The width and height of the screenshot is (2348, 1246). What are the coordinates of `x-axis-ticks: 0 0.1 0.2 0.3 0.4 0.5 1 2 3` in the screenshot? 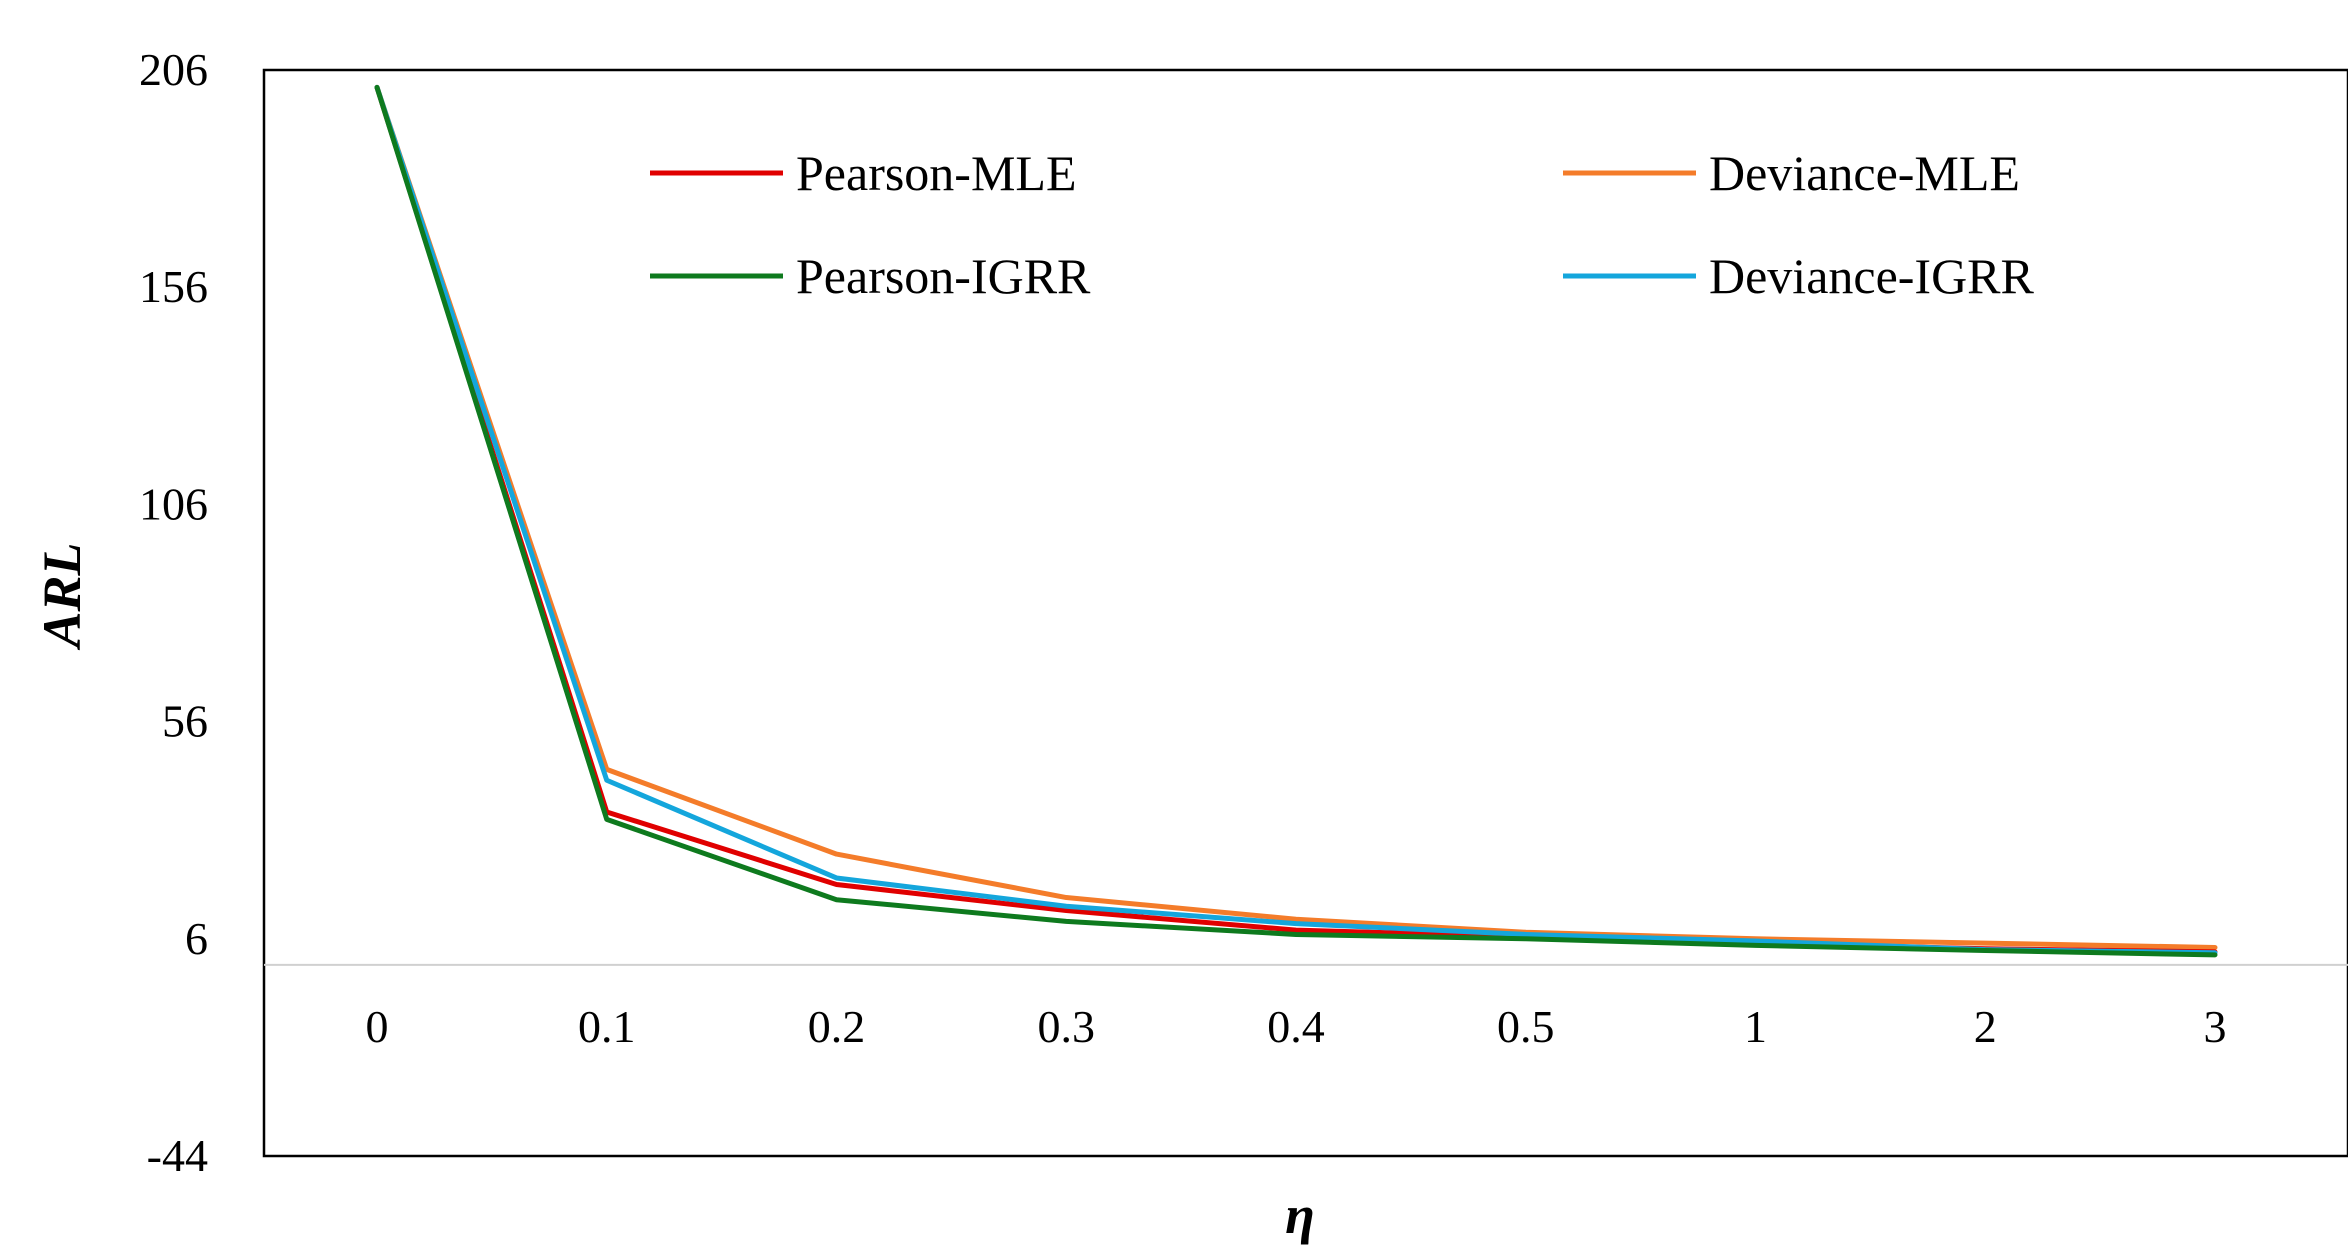 It's located at (1296, 1026).